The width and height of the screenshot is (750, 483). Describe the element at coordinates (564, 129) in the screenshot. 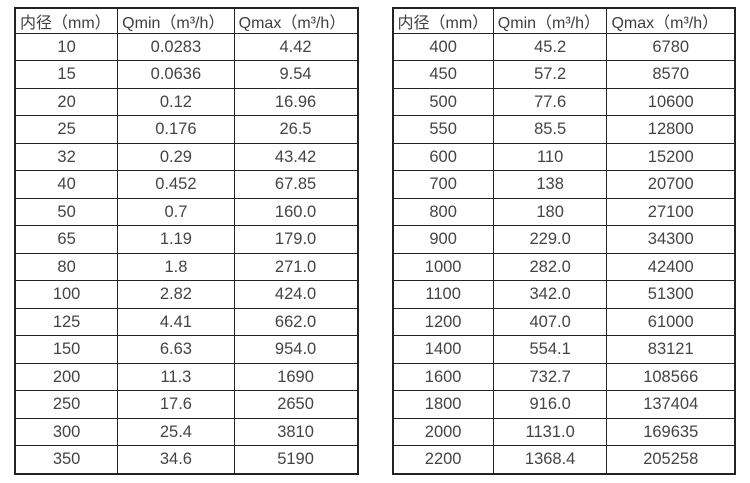

I see `table-row: 550 85.5 12800` at that location.